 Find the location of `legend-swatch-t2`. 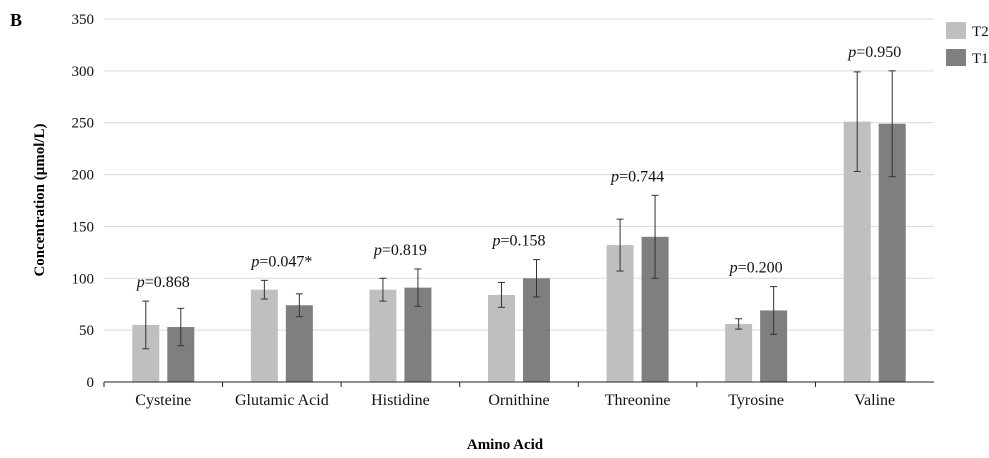

legend-swatch-t2 is located at coordinates (956, 30).